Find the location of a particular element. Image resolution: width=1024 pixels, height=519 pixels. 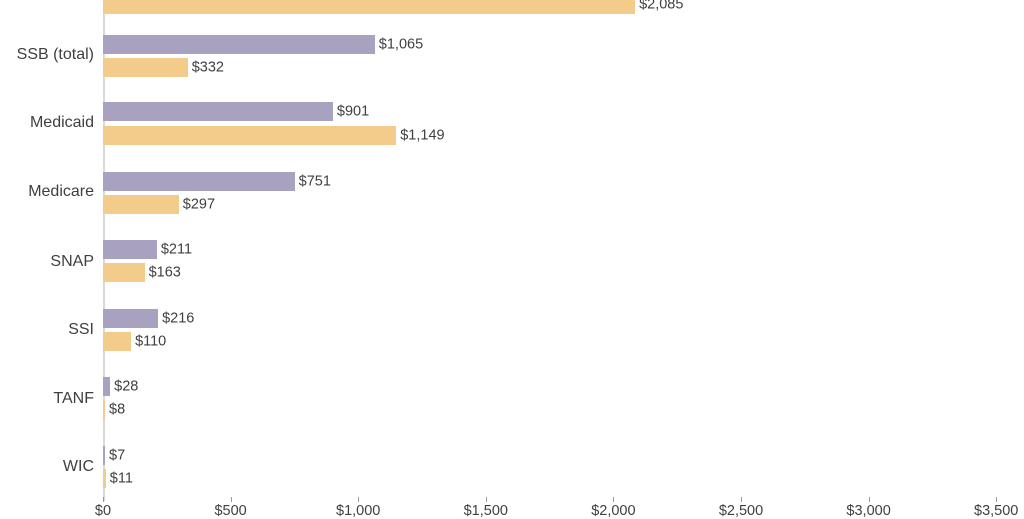

category-label: SNAP is located at coordinates (72, 261).